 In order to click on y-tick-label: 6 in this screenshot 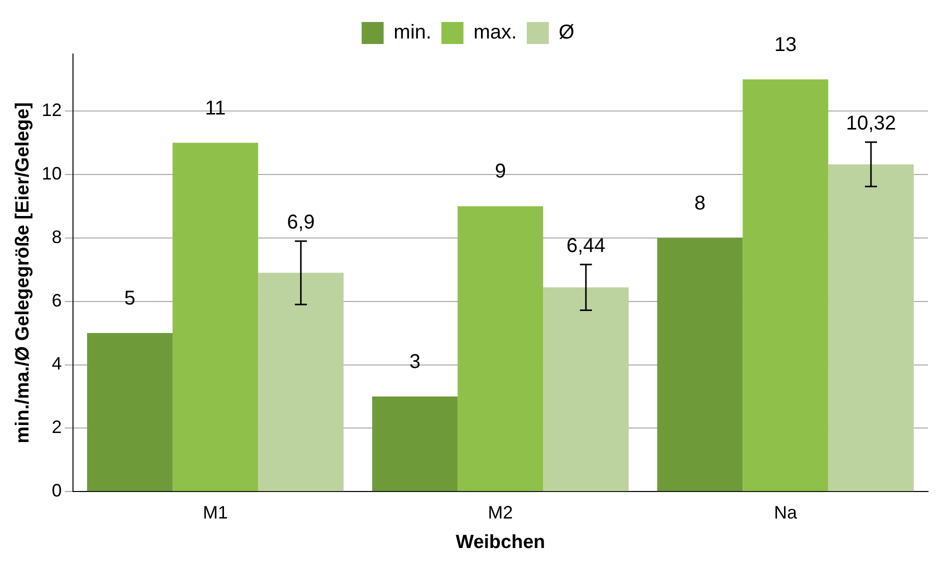, I will do `click(57, 300)`.